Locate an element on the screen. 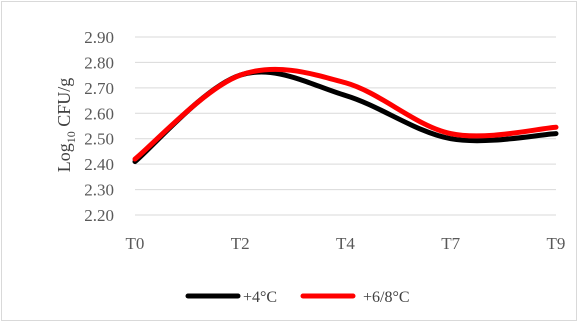 Image resolution: width=580 pixels, height=324 pixels. y-tick-label: 2.50 is located at coordinates (99, 139).